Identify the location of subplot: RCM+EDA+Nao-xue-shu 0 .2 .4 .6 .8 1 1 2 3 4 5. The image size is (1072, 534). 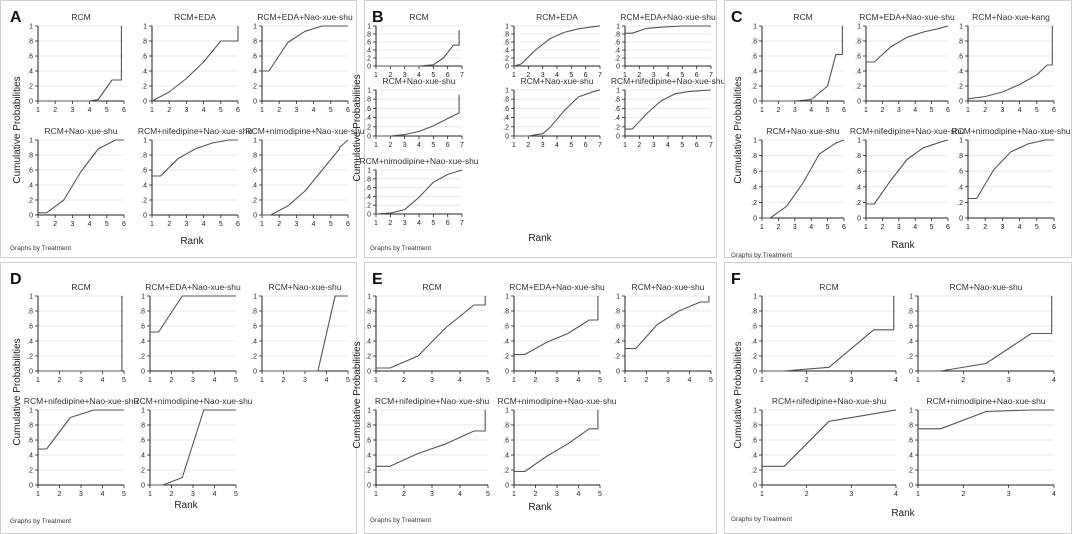
(190, 333).